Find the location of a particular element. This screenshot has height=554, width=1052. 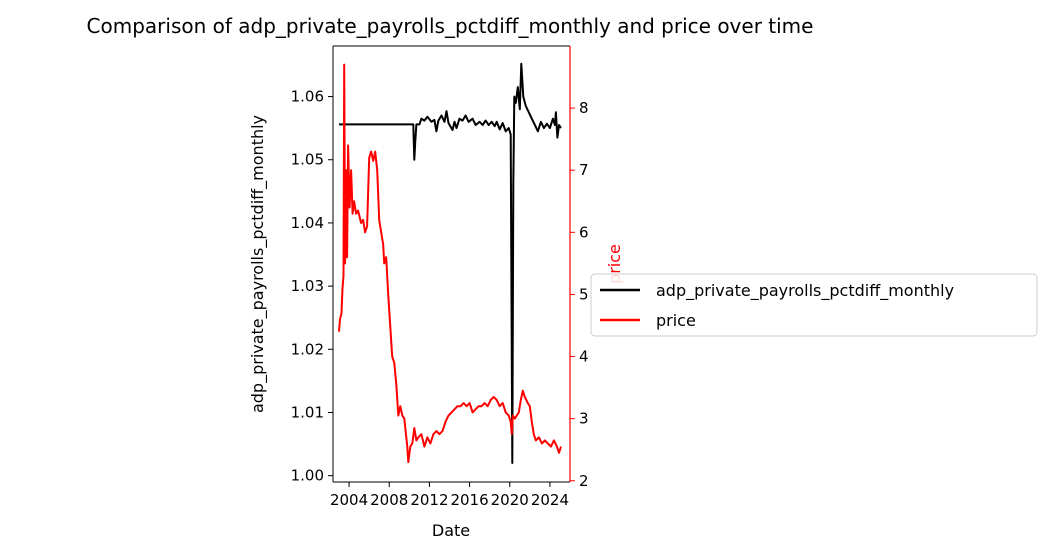

right-y-tick-label: 8 is located at coordinates (584, 108).